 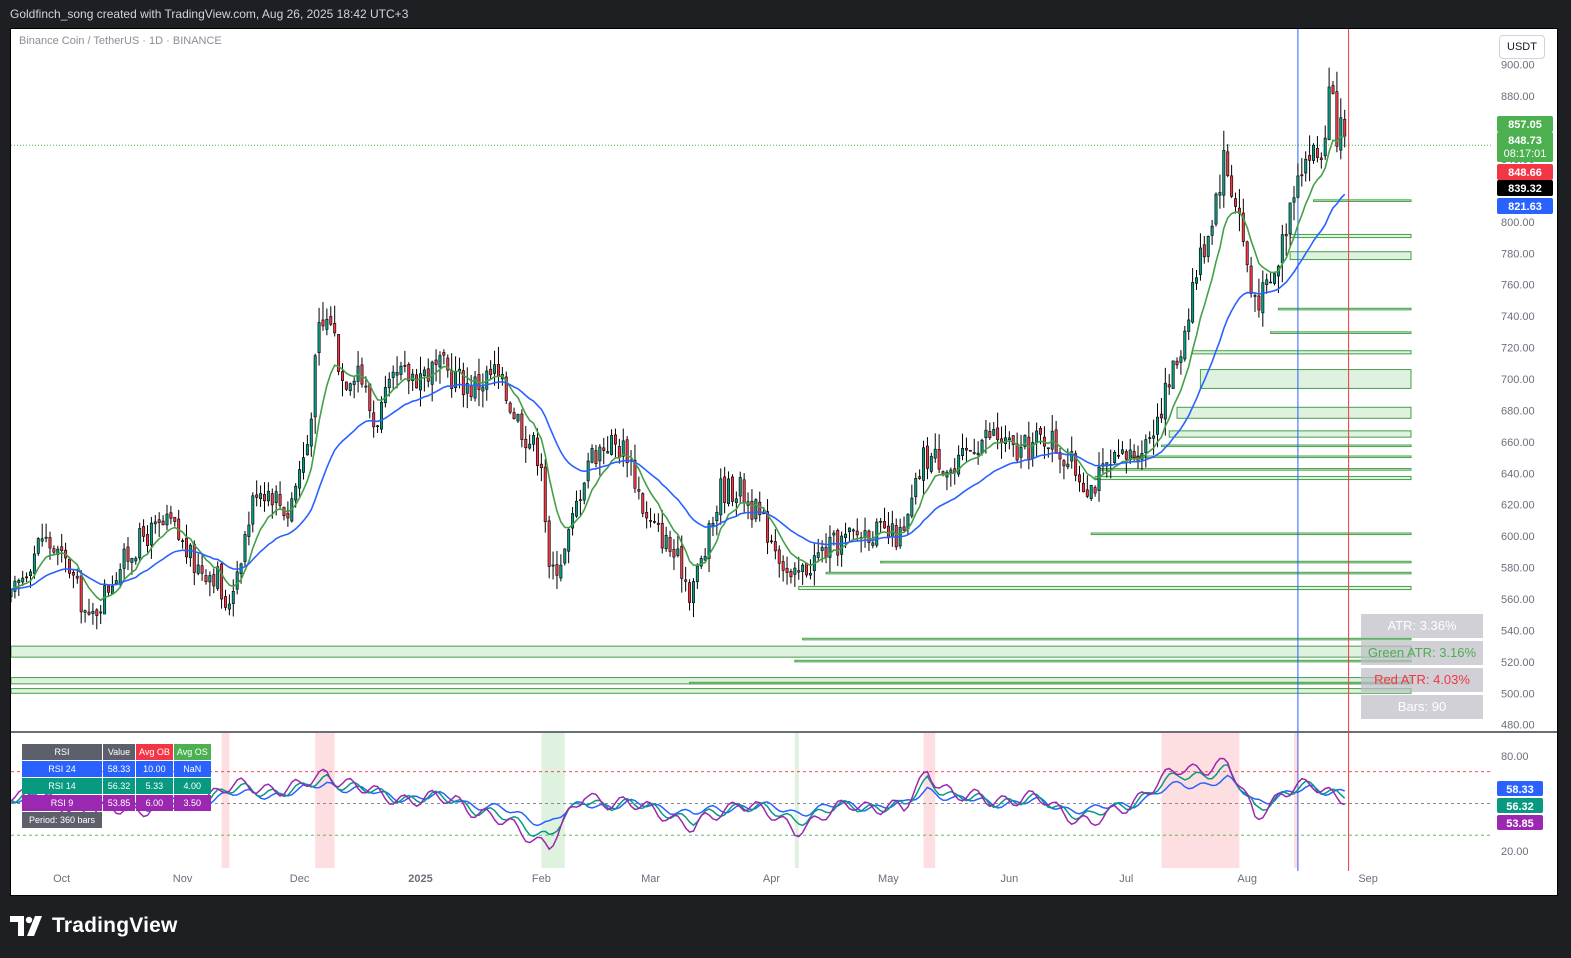 What do you see at coordinates (1525, 173) in the screenshot?
I see `price-label: 848.66` at bounding box center [1525, 173].